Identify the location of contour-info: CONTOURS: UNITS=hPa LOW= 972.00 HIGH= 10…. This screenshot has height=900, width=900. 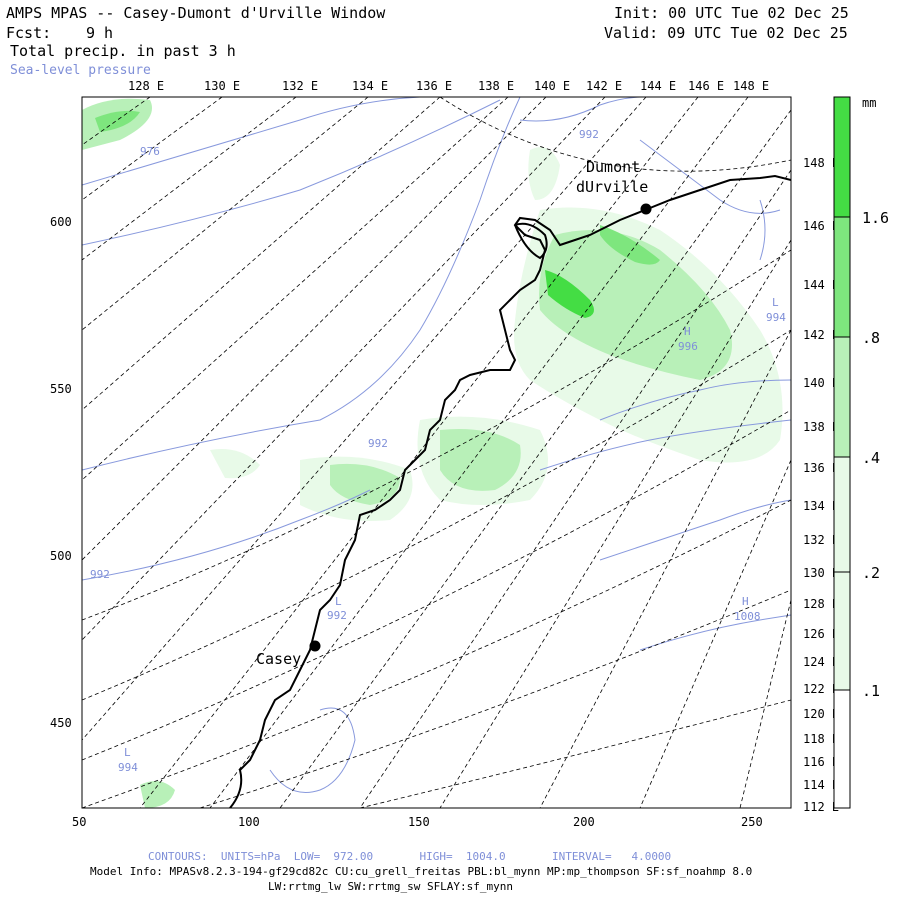
(410, 856).